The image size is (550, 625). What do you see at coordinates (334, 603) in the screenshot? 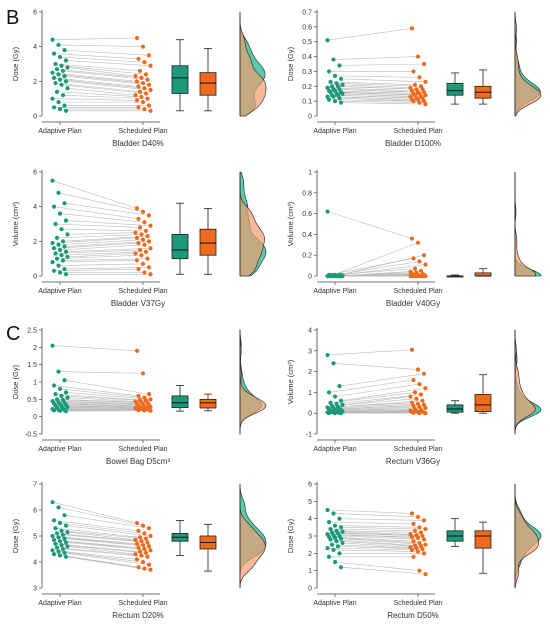
I see `x-tick-label: Adaptive Plan` at bounding box center [334, 603].